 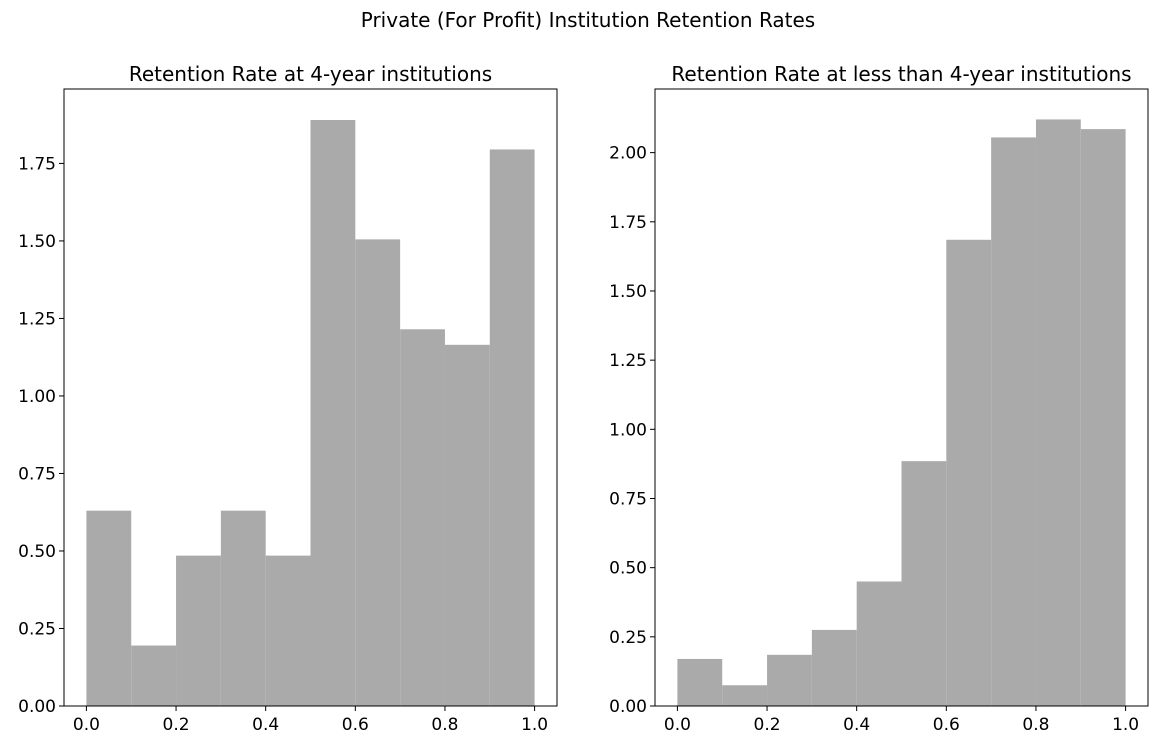 I want to click on left-y-tick-label: 1.50, so click(x=37, y=242).